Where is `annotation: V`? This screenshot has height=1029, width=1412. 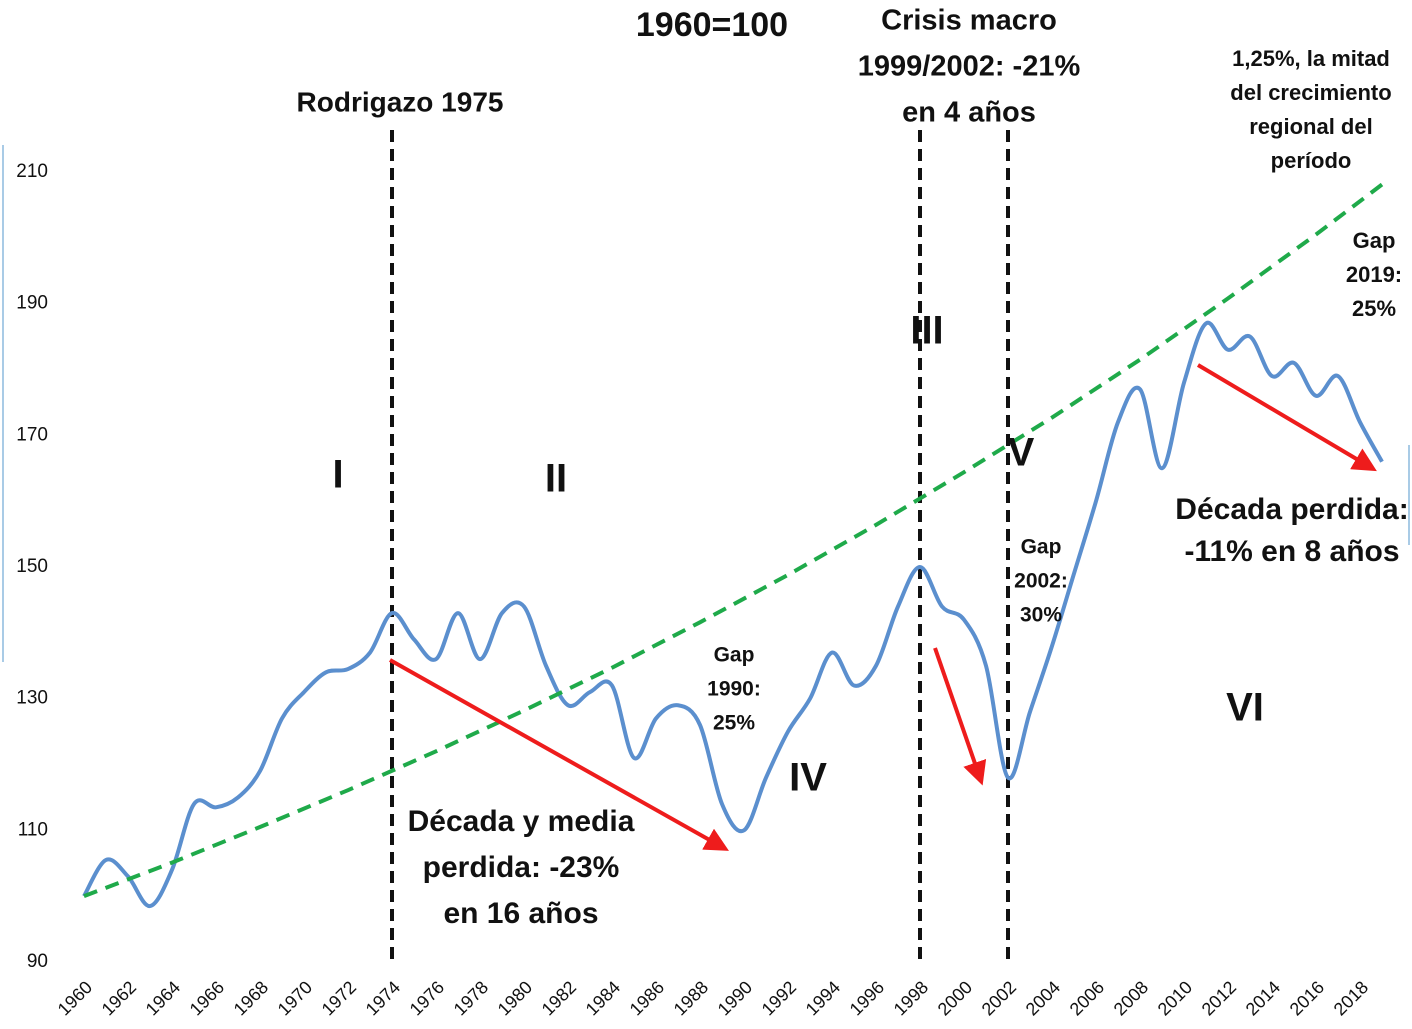
annotation: V is located at coordinates (1021, 453).